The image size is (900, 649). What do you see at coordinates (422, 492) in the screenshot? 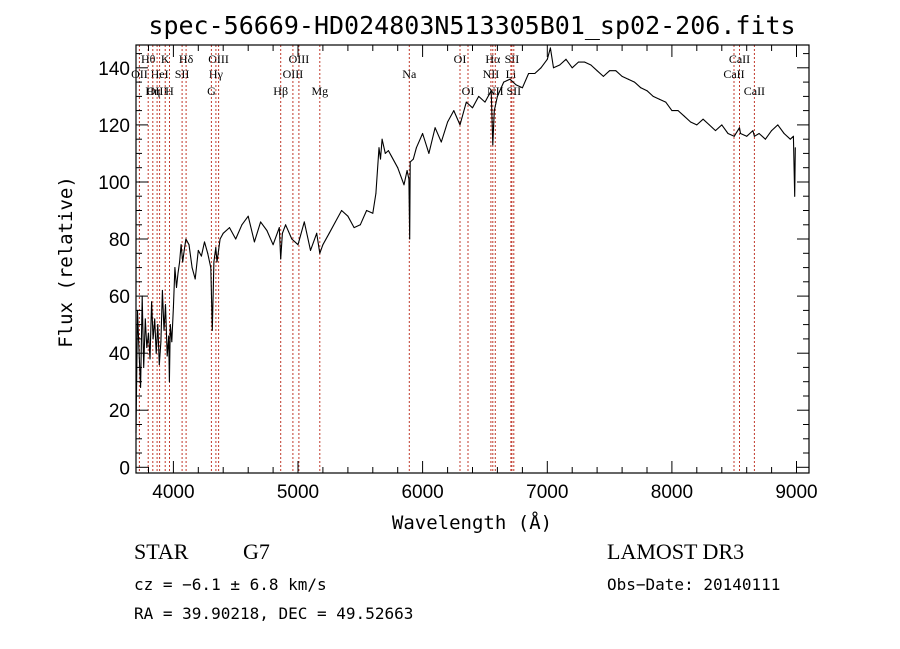
I see `x-tick-label: 6000` at bounding box center [422, 492].